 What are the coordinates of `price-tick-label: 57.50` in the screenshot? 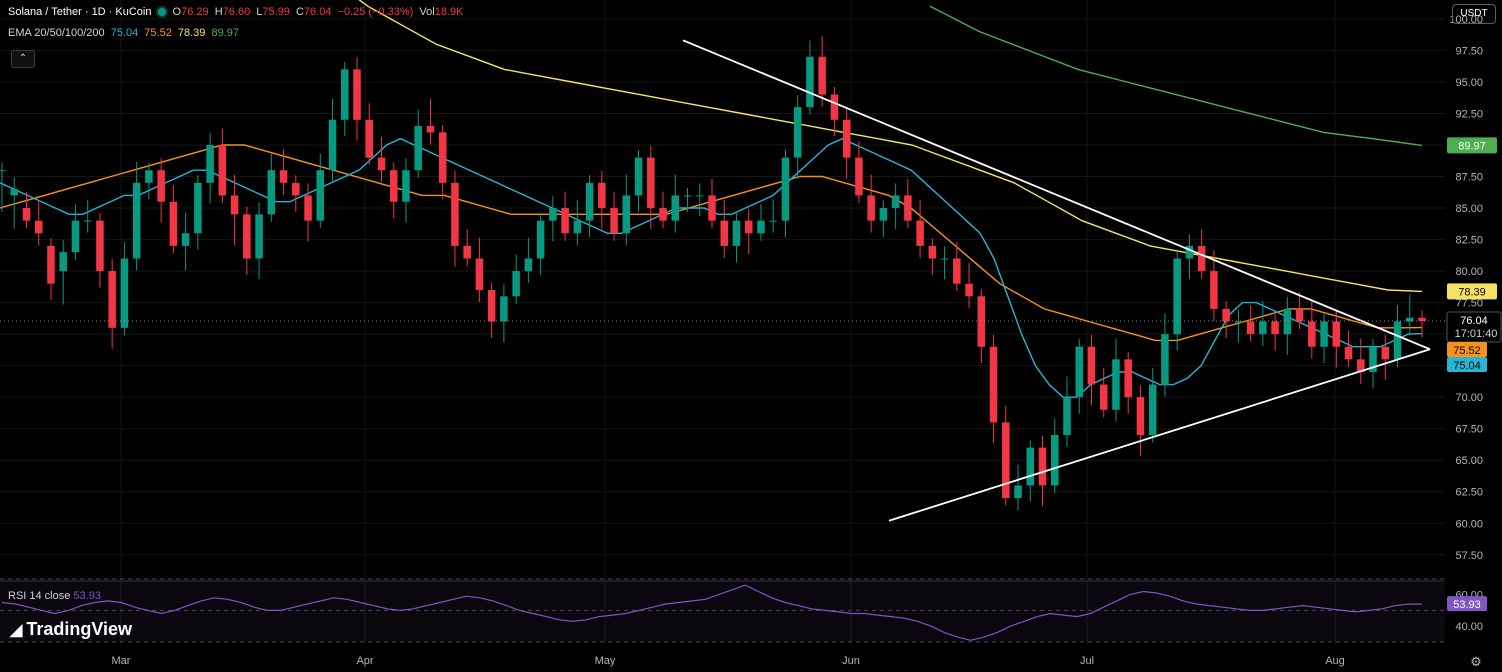 It's located at (1469, 556).